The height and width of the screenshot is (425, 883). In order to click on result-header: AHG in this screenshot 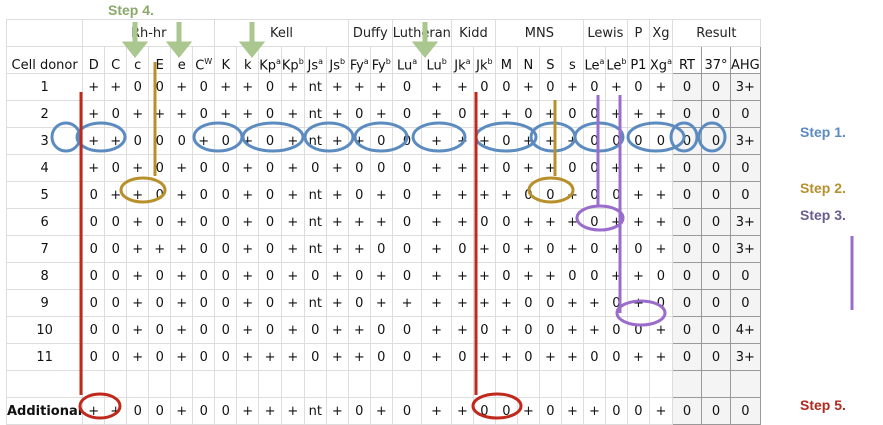, I will do `click(745, 60)`.